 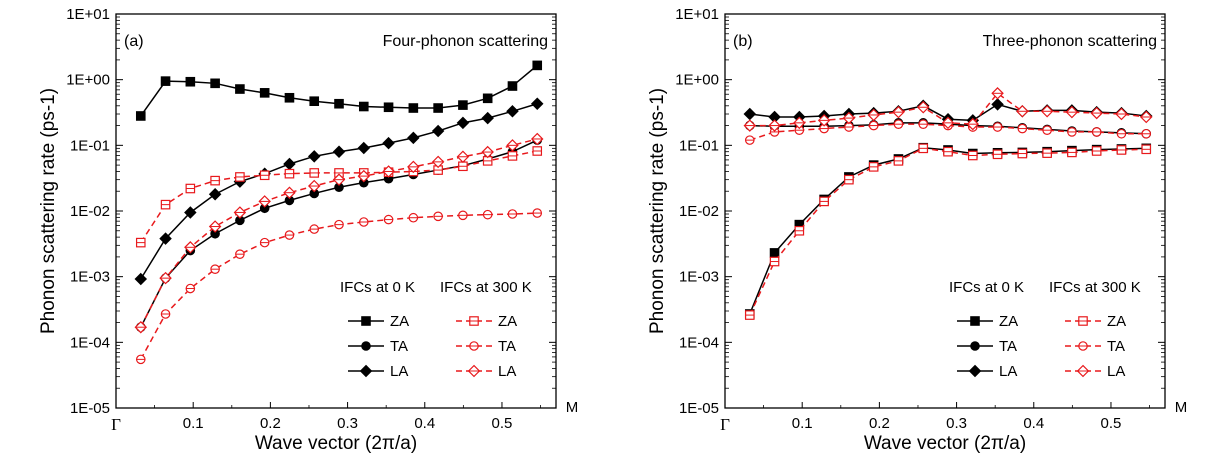 I want to click on y-tick-label: 1E-05, so click(x=90, y=408).